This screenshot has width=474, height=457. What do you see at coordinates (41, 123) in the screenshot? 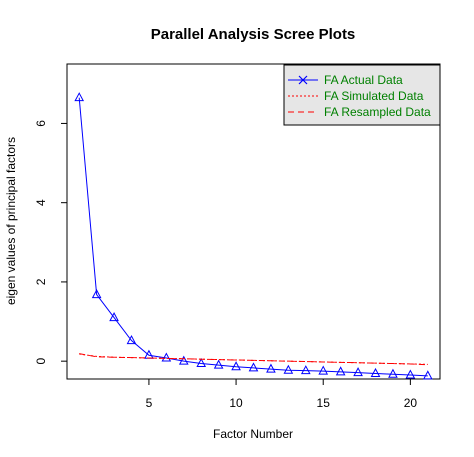
I see `y-tick-label: 6` at bounding box center [41, 123].